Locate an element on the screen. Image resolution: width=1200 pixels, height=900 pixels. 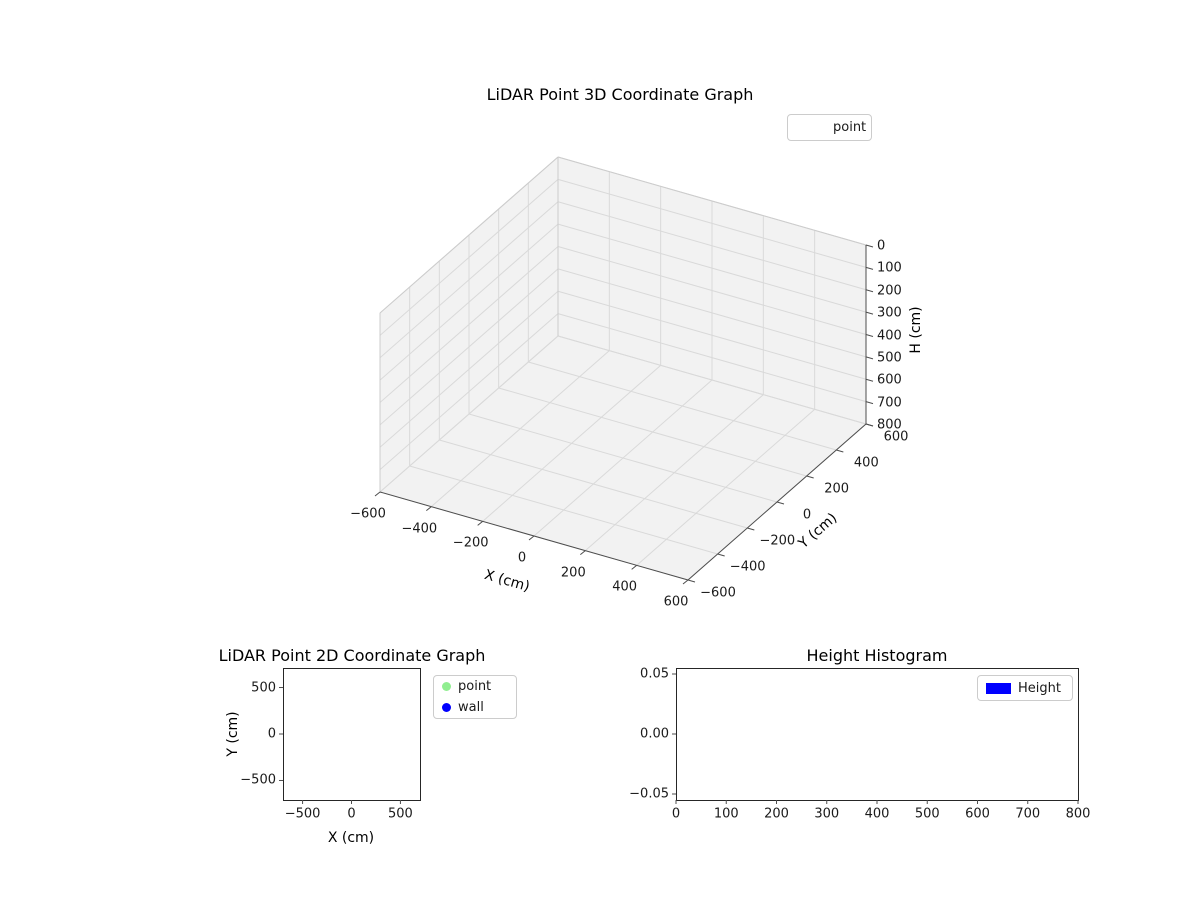
point-marker-icon is located at coordinates (446, 686).